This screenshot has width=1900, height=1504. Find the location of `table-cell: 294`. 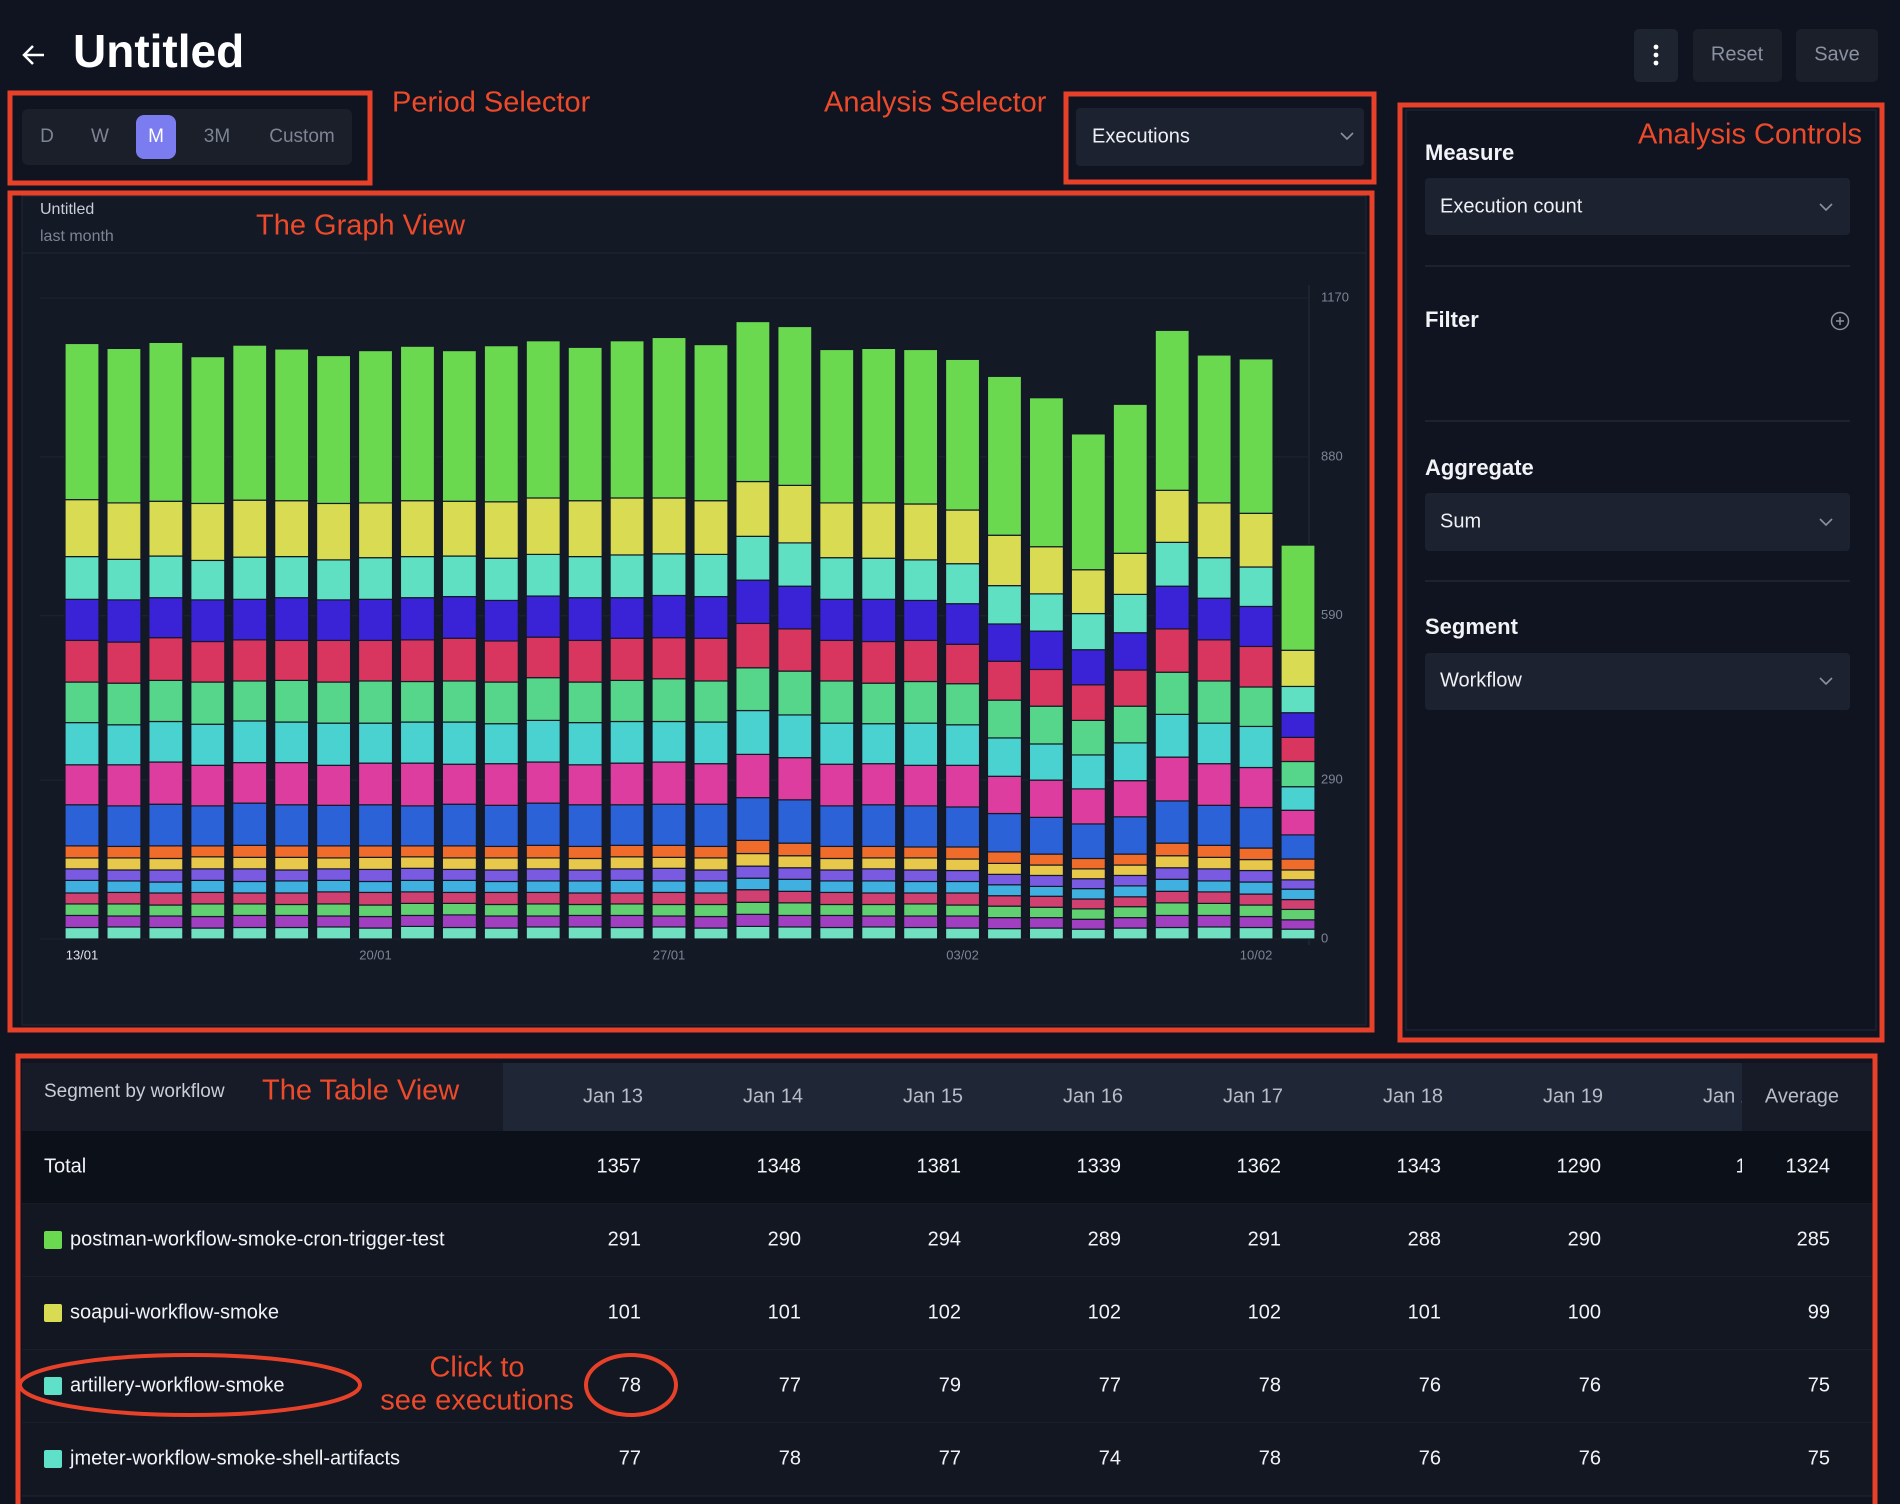

table-cell: 294 is located at coordinates (944, 1239).